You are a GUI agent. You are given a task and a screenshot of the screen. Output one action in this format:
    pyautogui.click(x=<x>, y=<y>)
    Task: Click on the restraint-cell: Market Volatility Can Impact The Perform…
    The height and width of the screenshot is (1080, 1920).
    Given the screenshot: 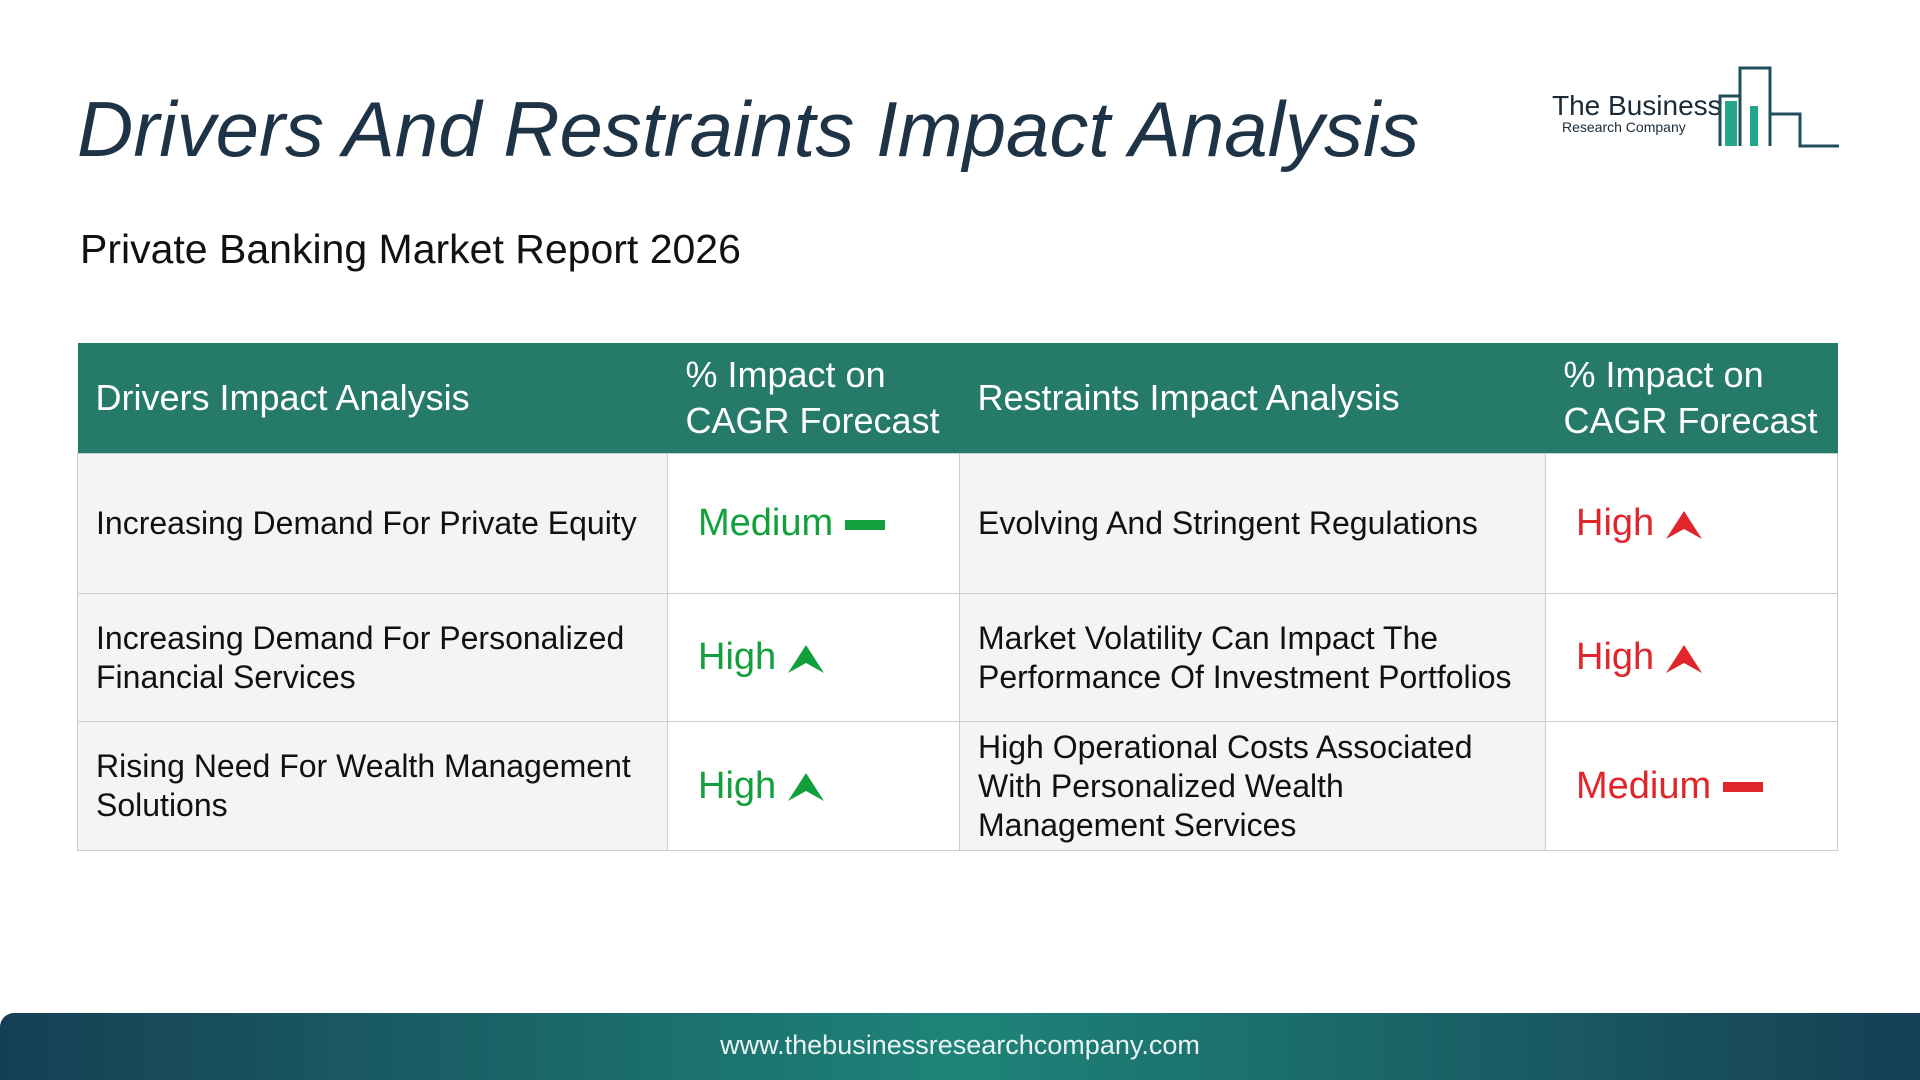 What is the action you would take?
    pyautogui.click(x=1252, y=657)
    